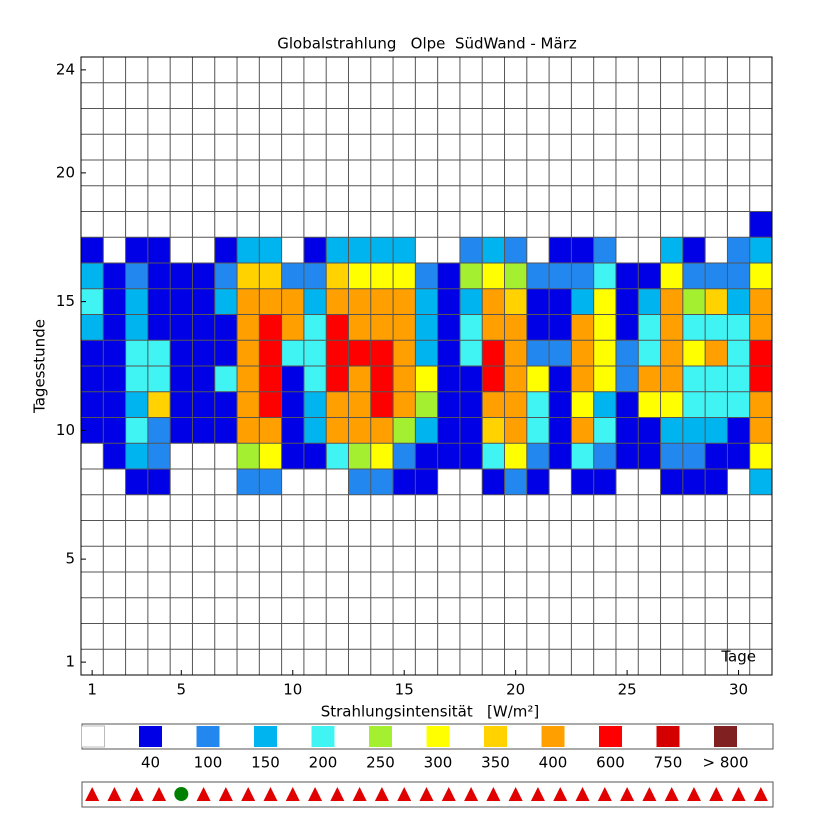 This screenshot has width=815, height=815. Describe the element at coordinates (404, 690) in the screenshot. I see `x-tick-label: 15` at that location.